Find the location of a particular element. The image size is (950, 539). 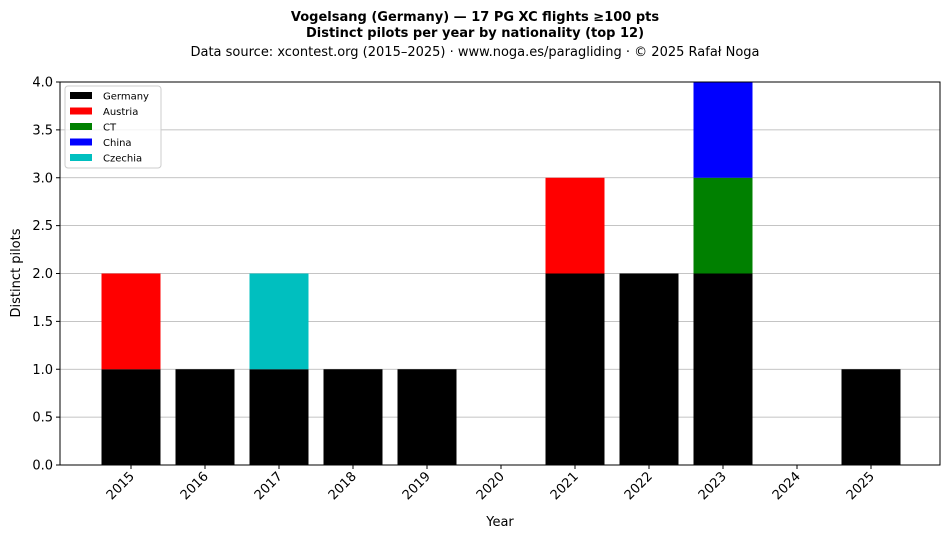

bar-austria-2015 is located at coordinates (131, 321).